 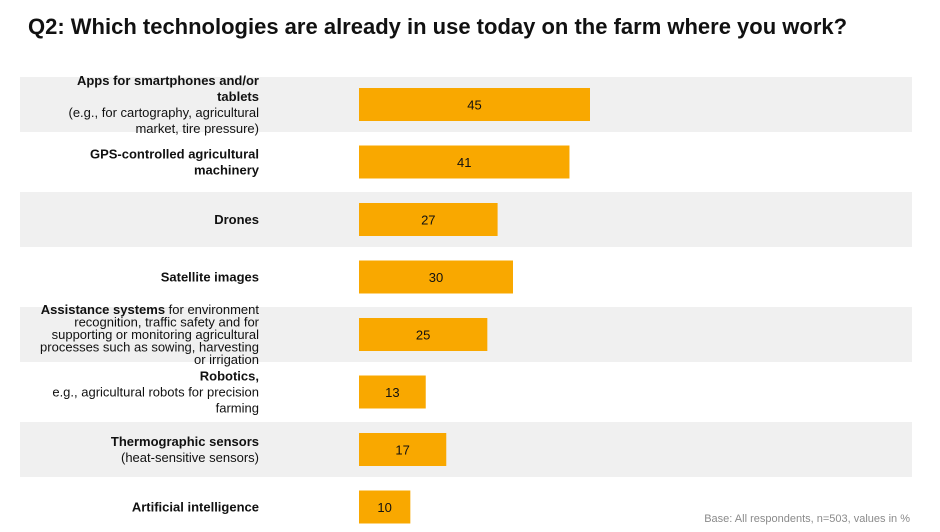 What do you see at coordinates (466, 449) in the screenshot?
I see `row-band` at bounding box center [466, 449].